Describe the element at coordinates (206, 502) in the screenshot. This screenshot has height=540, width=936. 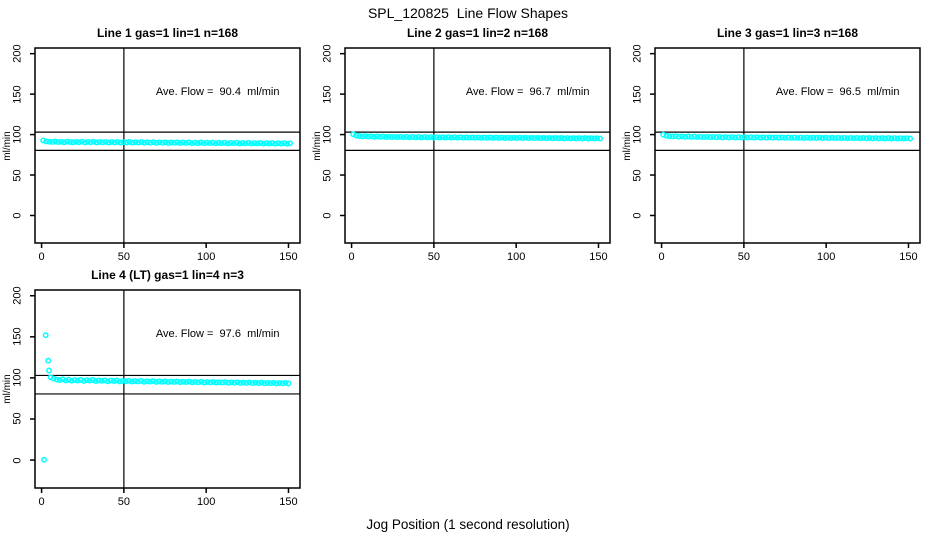
I see `x-tick-label: 100` at that location.